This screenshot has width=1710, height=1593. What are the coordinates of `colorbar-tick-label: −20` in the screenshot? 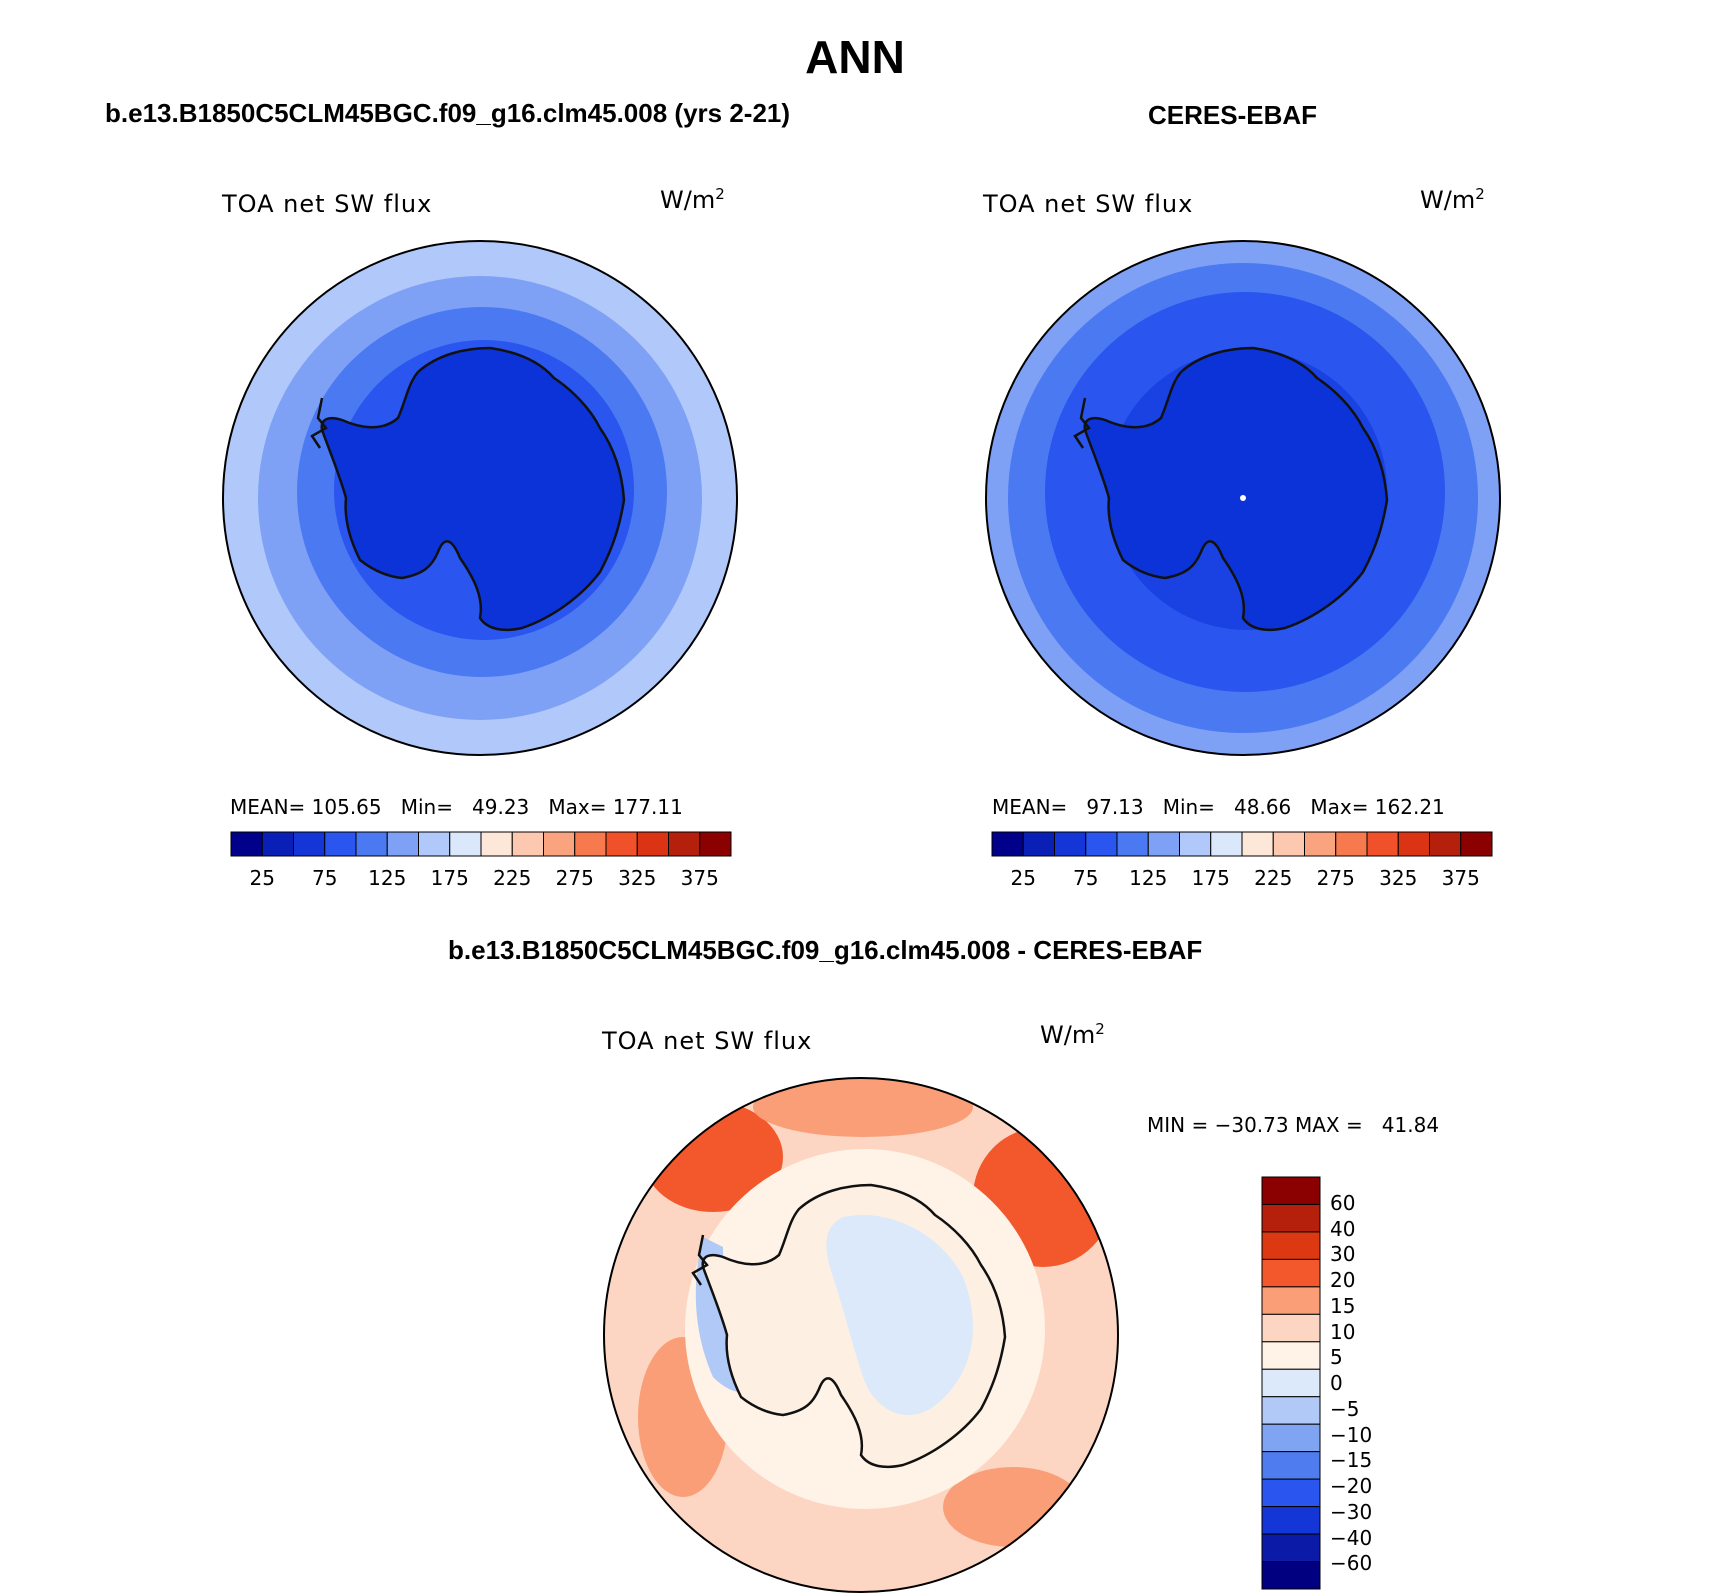 It's located at (1351, 1486).